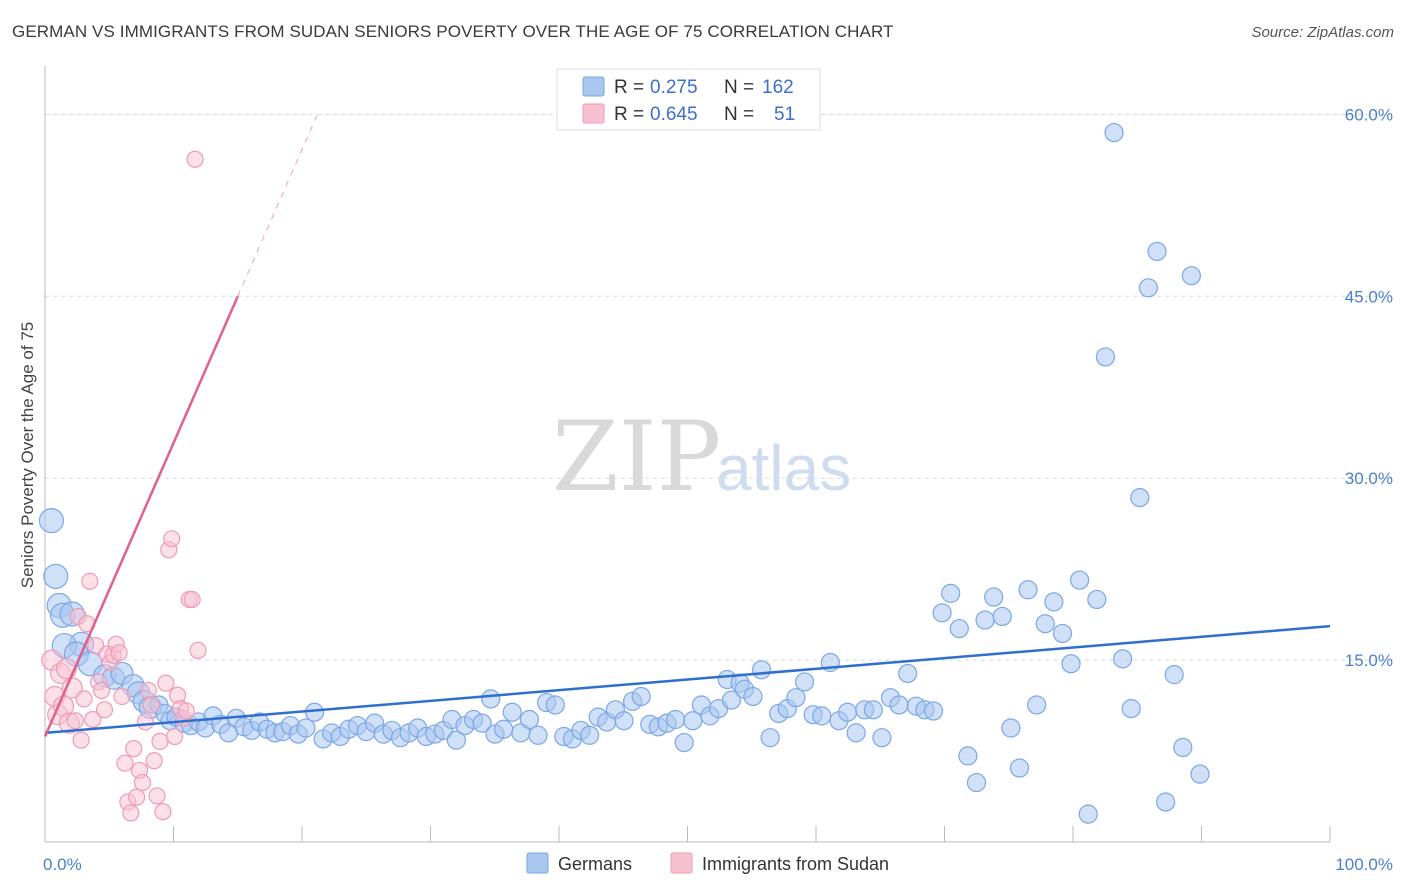 The width and height of the screenshot is (1406, 892). What do you see at coordinates (739, 114) in the screenshot?
I see `legend-n-label-sudan: N =` at bounding box center [739, 114].